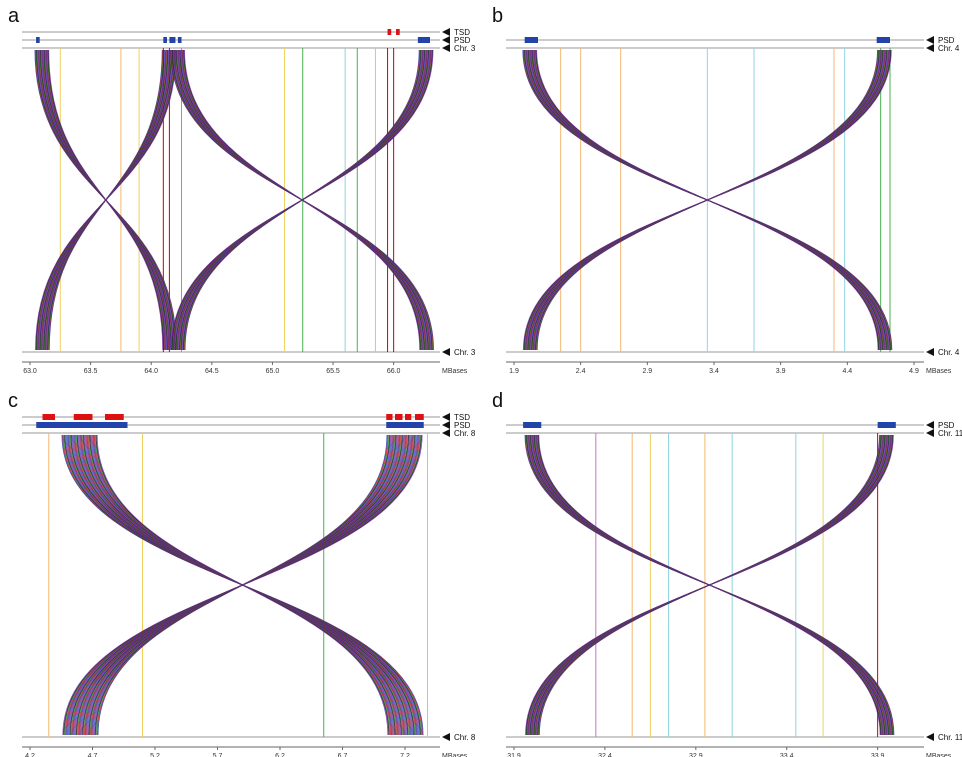 This screenshot has width=962, height=757. What do you see at coordinates (394, 371) in the screenshot?
I see `axis-tick-label: 66.0` at bounding box center [394, 371].